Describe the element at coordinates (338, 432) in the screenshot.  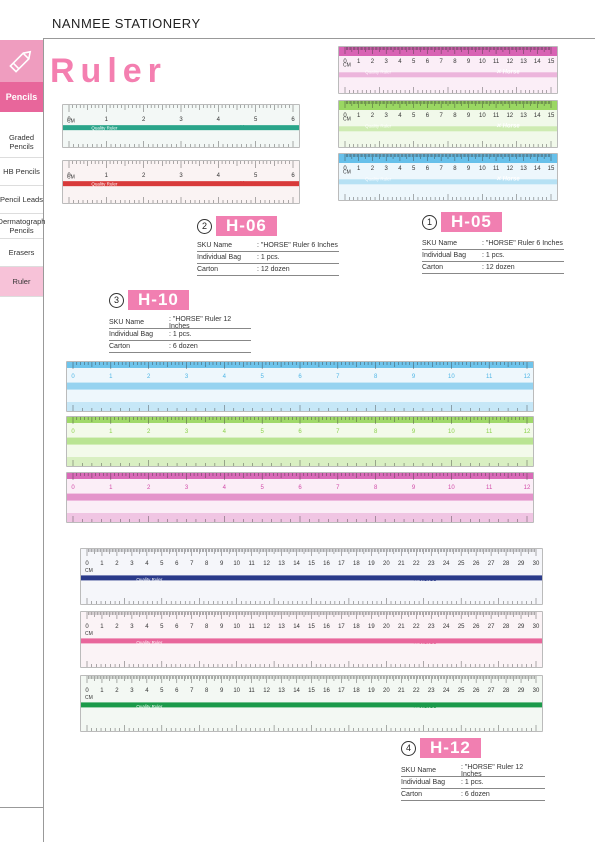
I see `svg-text: 7` at that location.